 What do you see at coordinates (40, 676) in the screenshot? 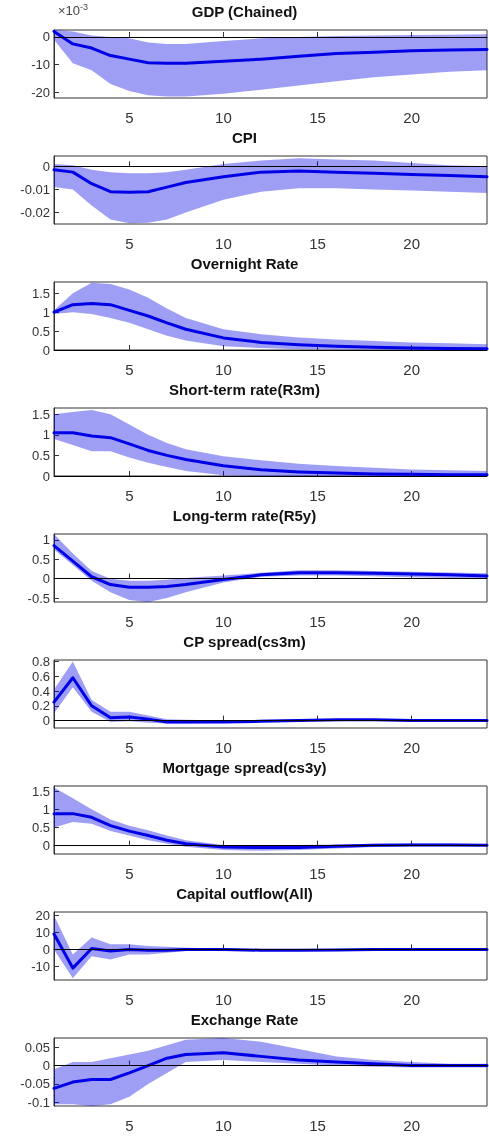
I see `y-tick-label: 0.6` at bounding box center [40, 676].